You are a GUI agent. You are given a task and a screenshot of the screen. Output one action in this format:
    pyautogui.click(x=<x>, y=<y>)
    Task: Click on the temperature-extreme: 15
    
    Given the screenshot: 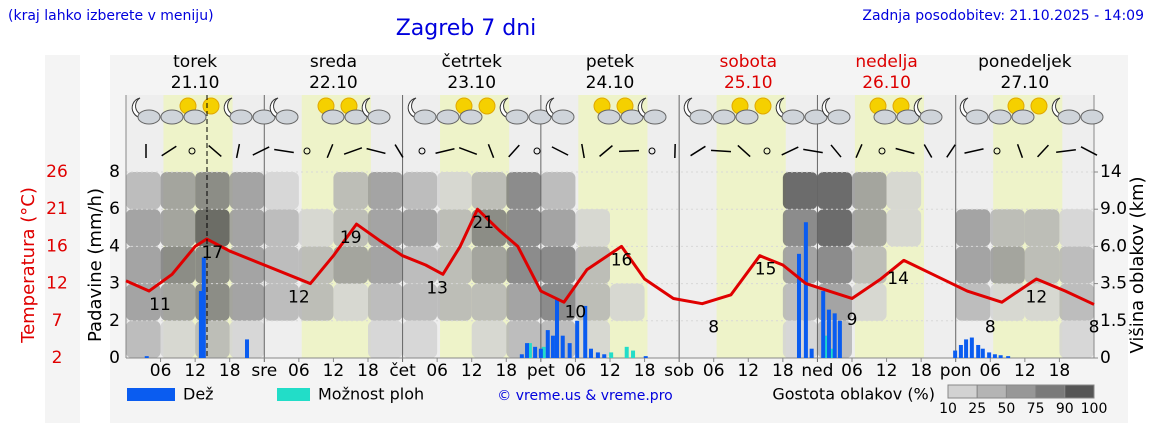 What is the action you would take?
    pyautogui.click(x=766, y=270)
    